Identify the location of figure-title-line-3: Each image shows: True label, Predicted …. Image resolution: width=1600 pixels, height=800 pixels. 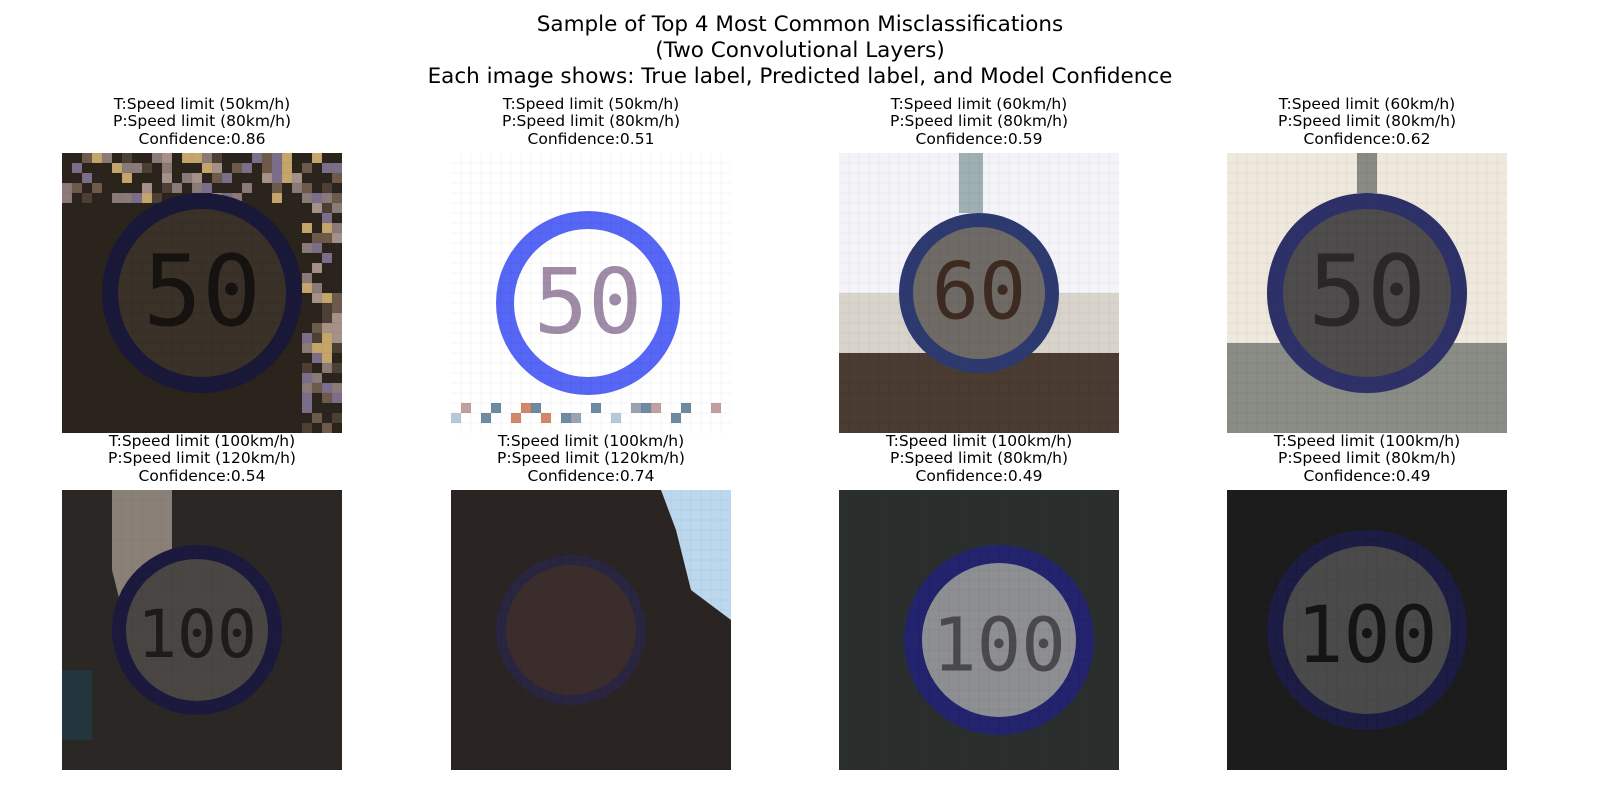
(800, 76).